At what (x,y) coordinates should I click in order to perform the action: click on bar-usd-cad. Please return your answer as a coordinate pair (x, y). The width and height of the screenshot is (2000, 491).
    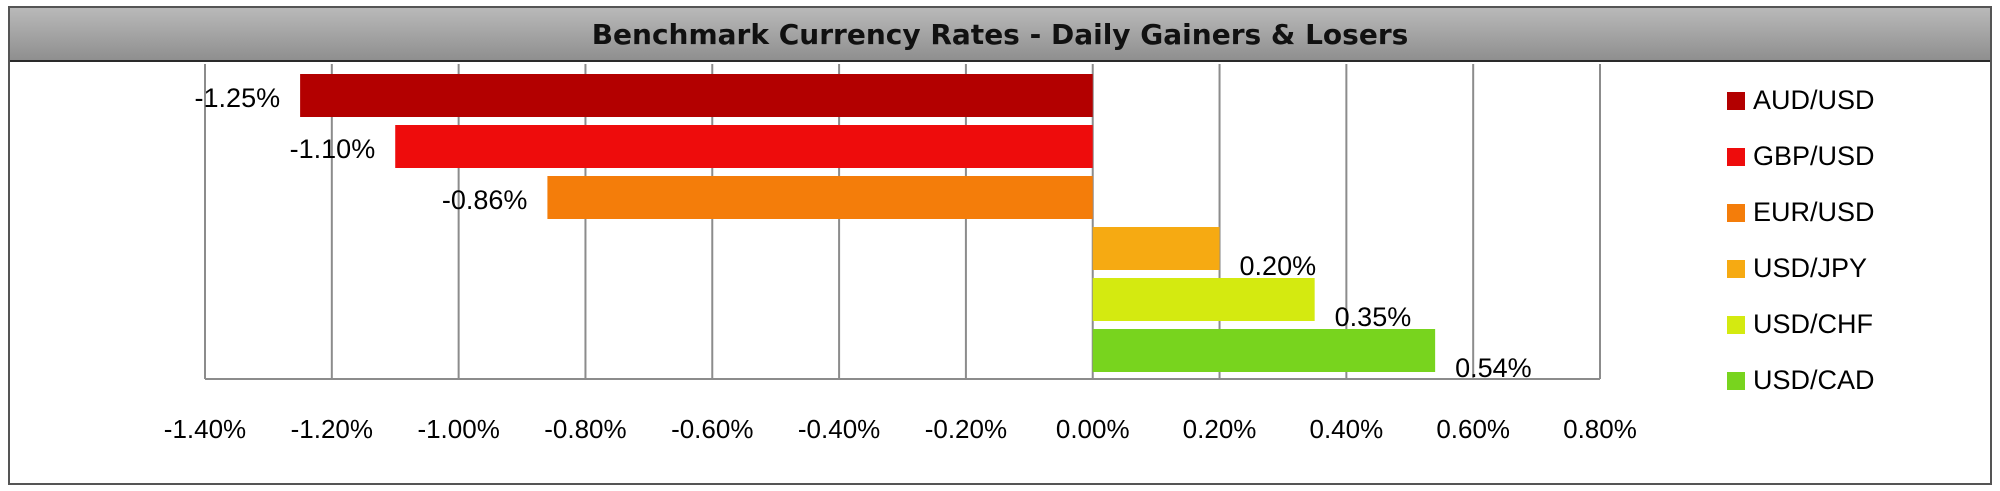
    Looking at the image, I should click on (1264, 350).